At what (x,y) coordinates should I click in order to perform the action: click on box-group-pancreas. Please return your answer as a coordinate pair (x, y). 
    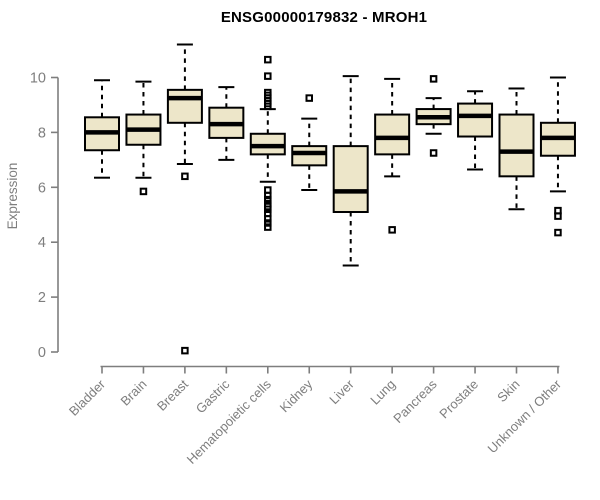
    Looking at the image, I should click on (433, 116).